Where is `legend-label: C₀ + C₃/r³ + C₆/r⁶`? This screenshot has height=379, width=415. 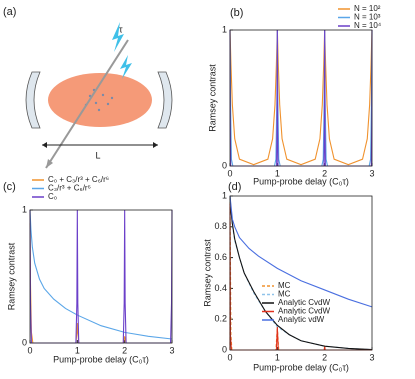 legend-label: C₀ + C₃/r³ + C₆/r⁶ is located at coordinates (78, 179).